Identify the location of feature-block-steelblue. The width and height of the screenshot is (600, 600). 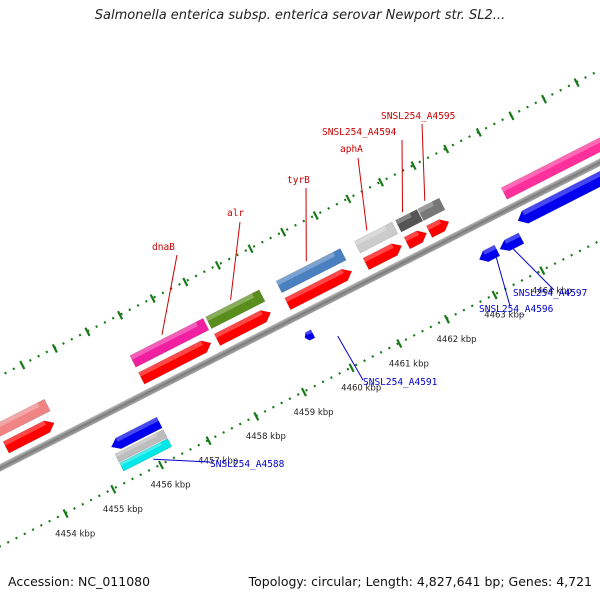
(311, 271).